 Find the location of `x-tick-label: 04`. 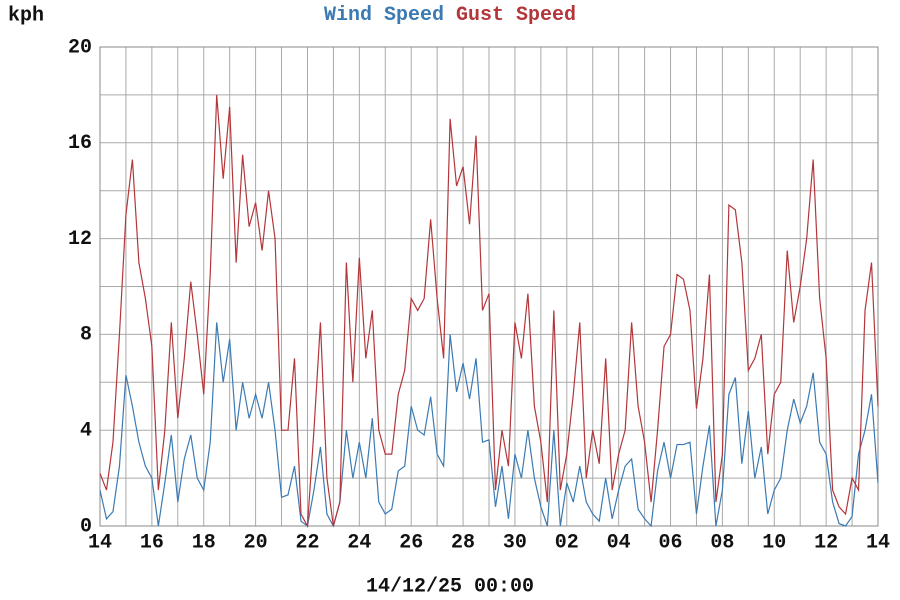

x-tick-label: 04 is located at coordinates (619, 542).